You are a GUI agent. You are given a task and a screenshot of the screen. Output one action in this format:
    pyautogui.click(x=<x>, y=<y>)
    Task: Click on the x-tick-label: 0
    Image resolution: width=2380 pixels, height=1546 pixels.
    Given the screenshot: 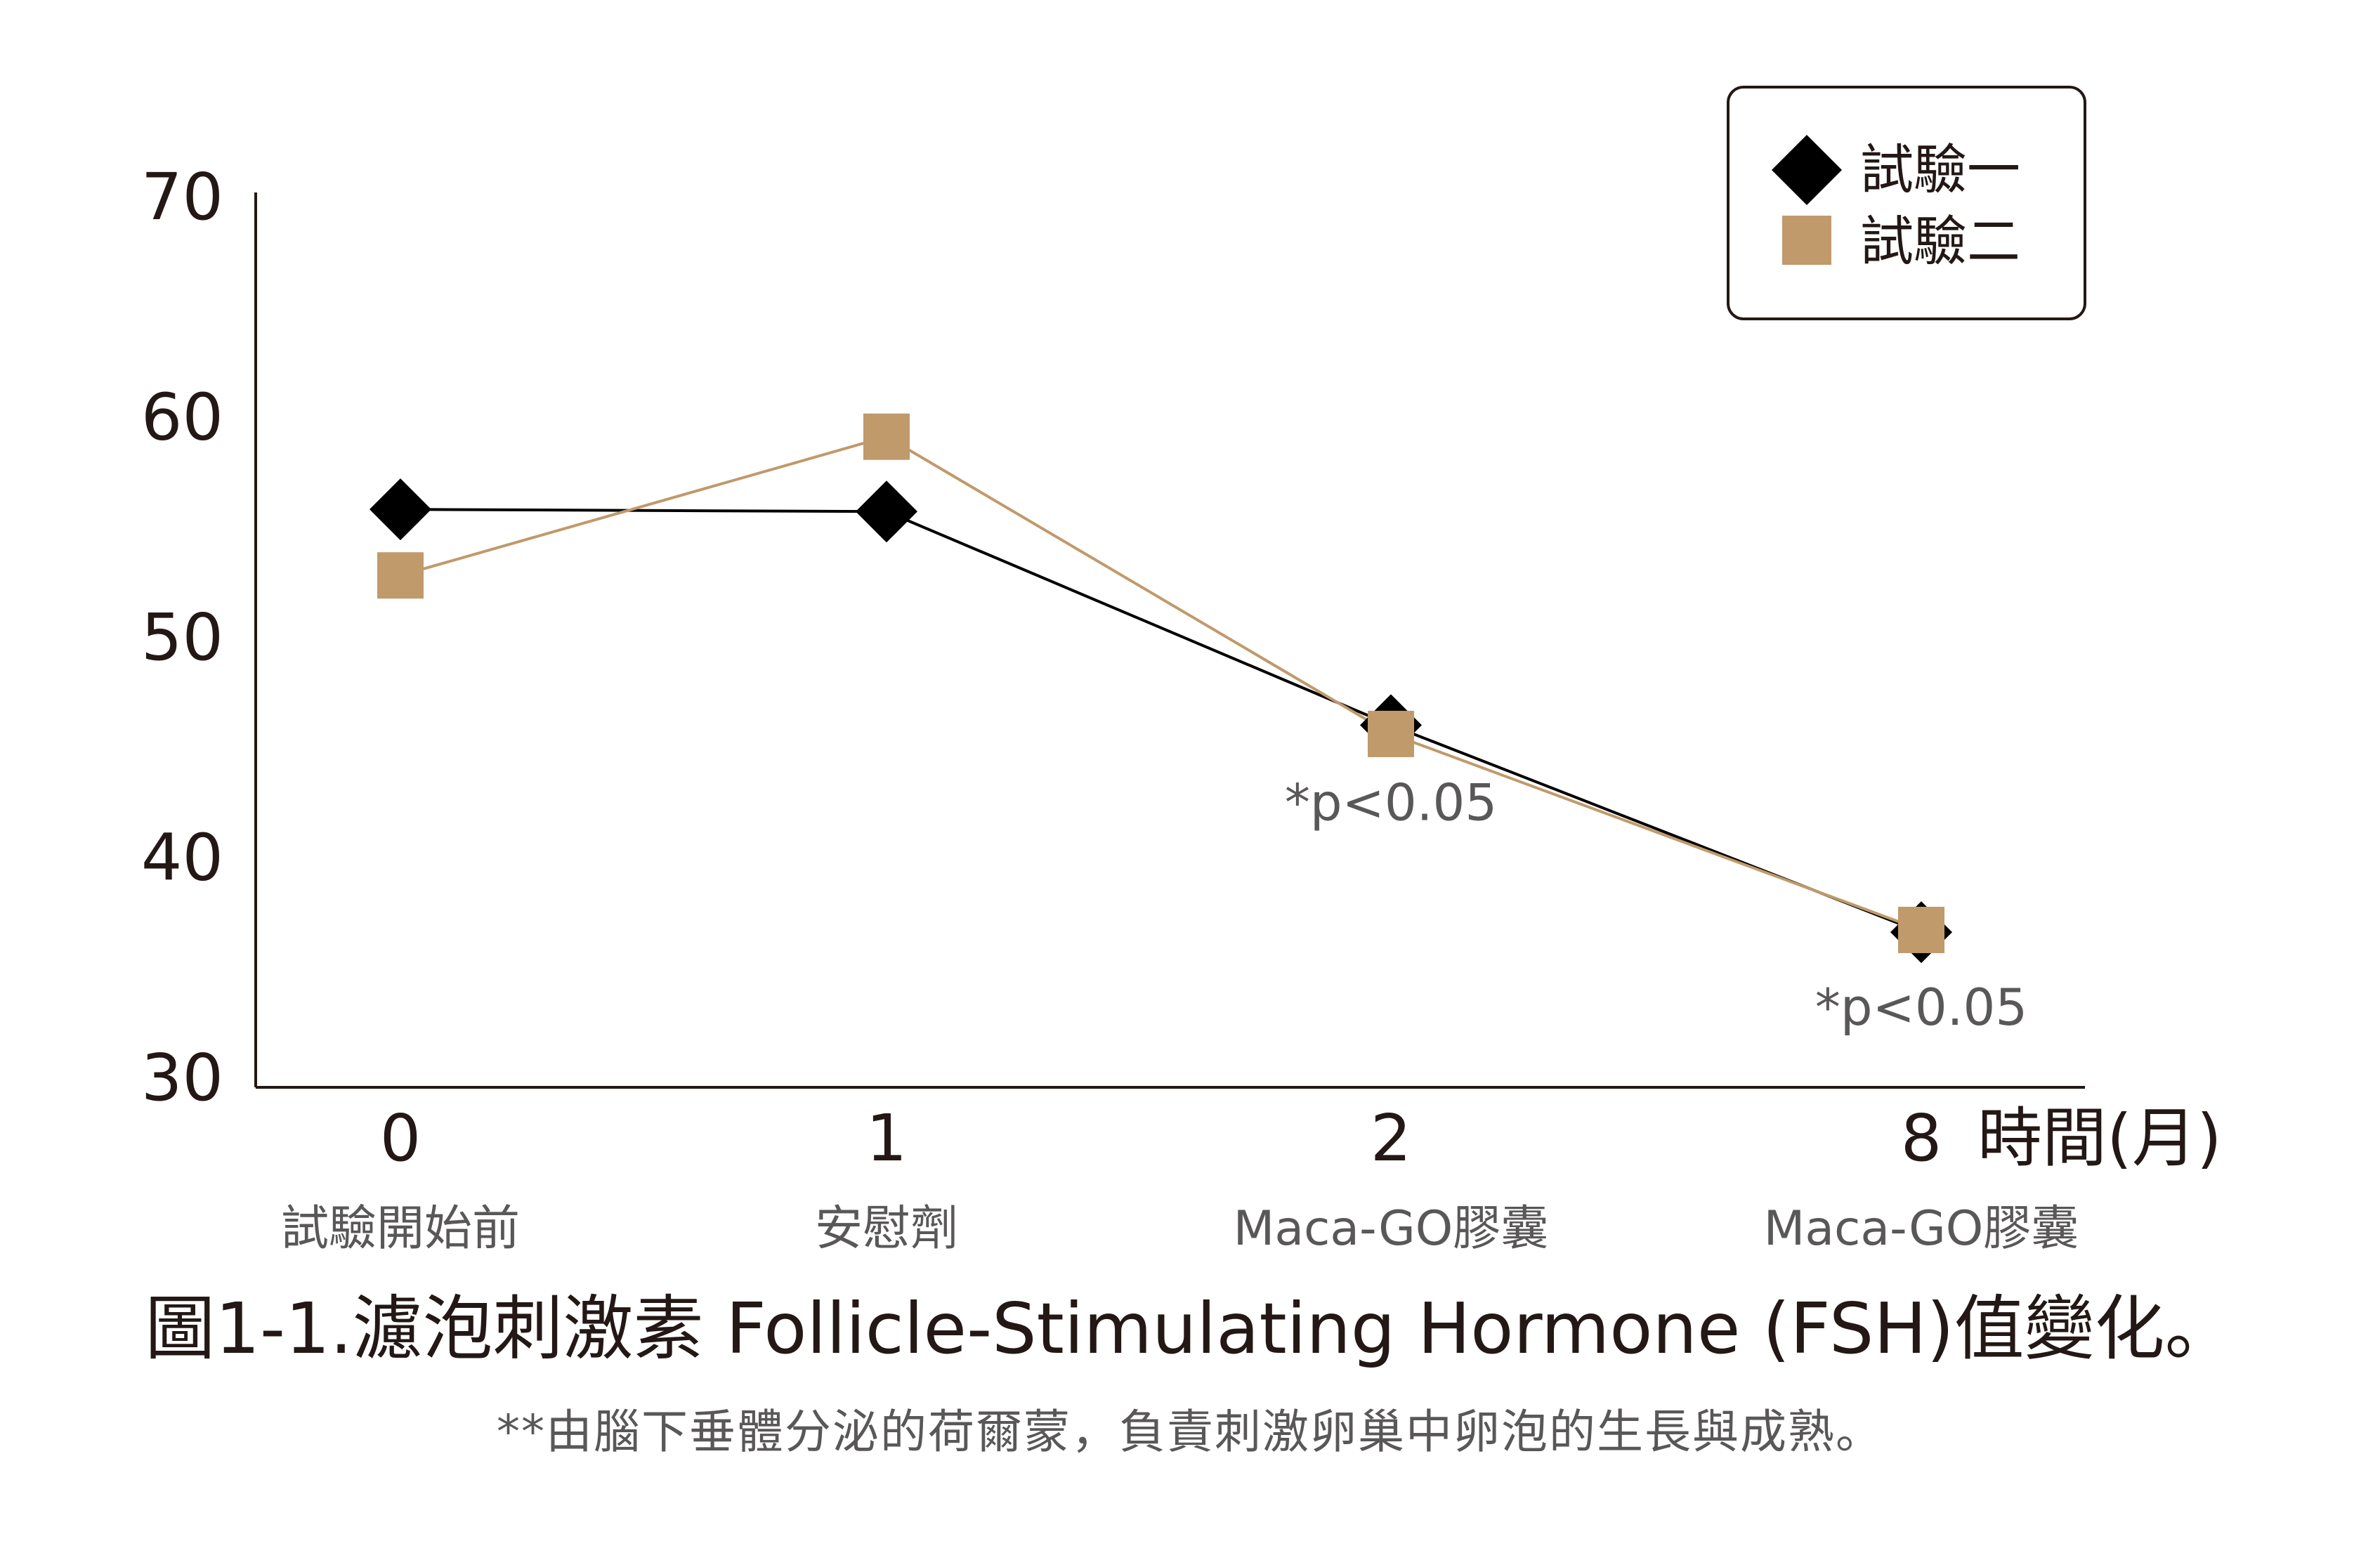 What is the action you would take?
    pyautogui.click(x=400, y=1138)
    